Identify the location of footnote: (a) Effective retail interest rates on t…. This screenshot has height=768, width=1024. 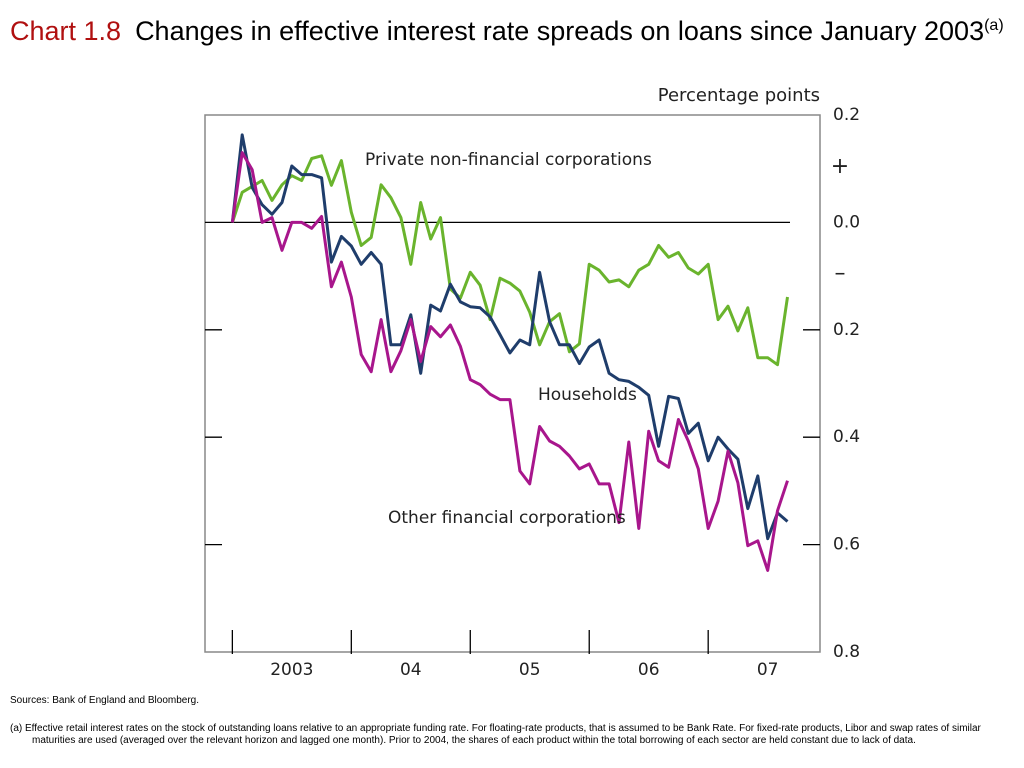
(495, 734).